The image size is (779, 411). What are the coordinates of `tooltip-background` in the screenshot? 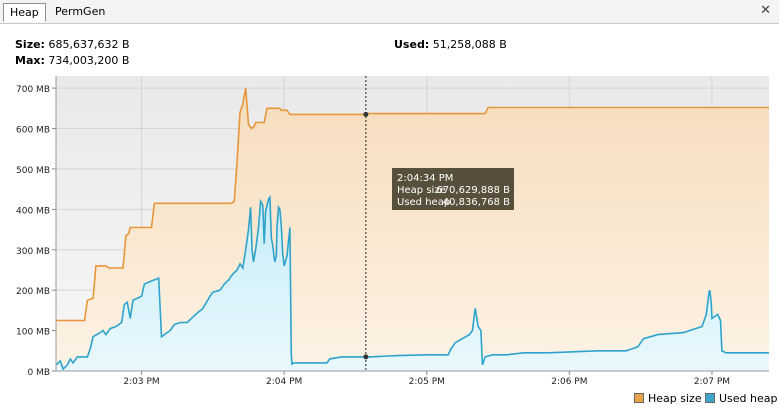 It's located at (453, 189).